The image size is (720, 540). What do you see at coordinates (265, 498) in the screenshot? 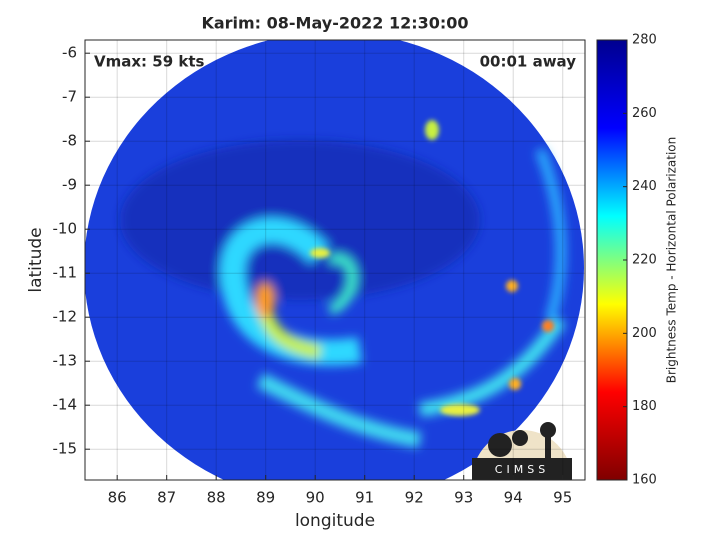
I see `x-tick-label: 89` at bounding box center [265, 498].